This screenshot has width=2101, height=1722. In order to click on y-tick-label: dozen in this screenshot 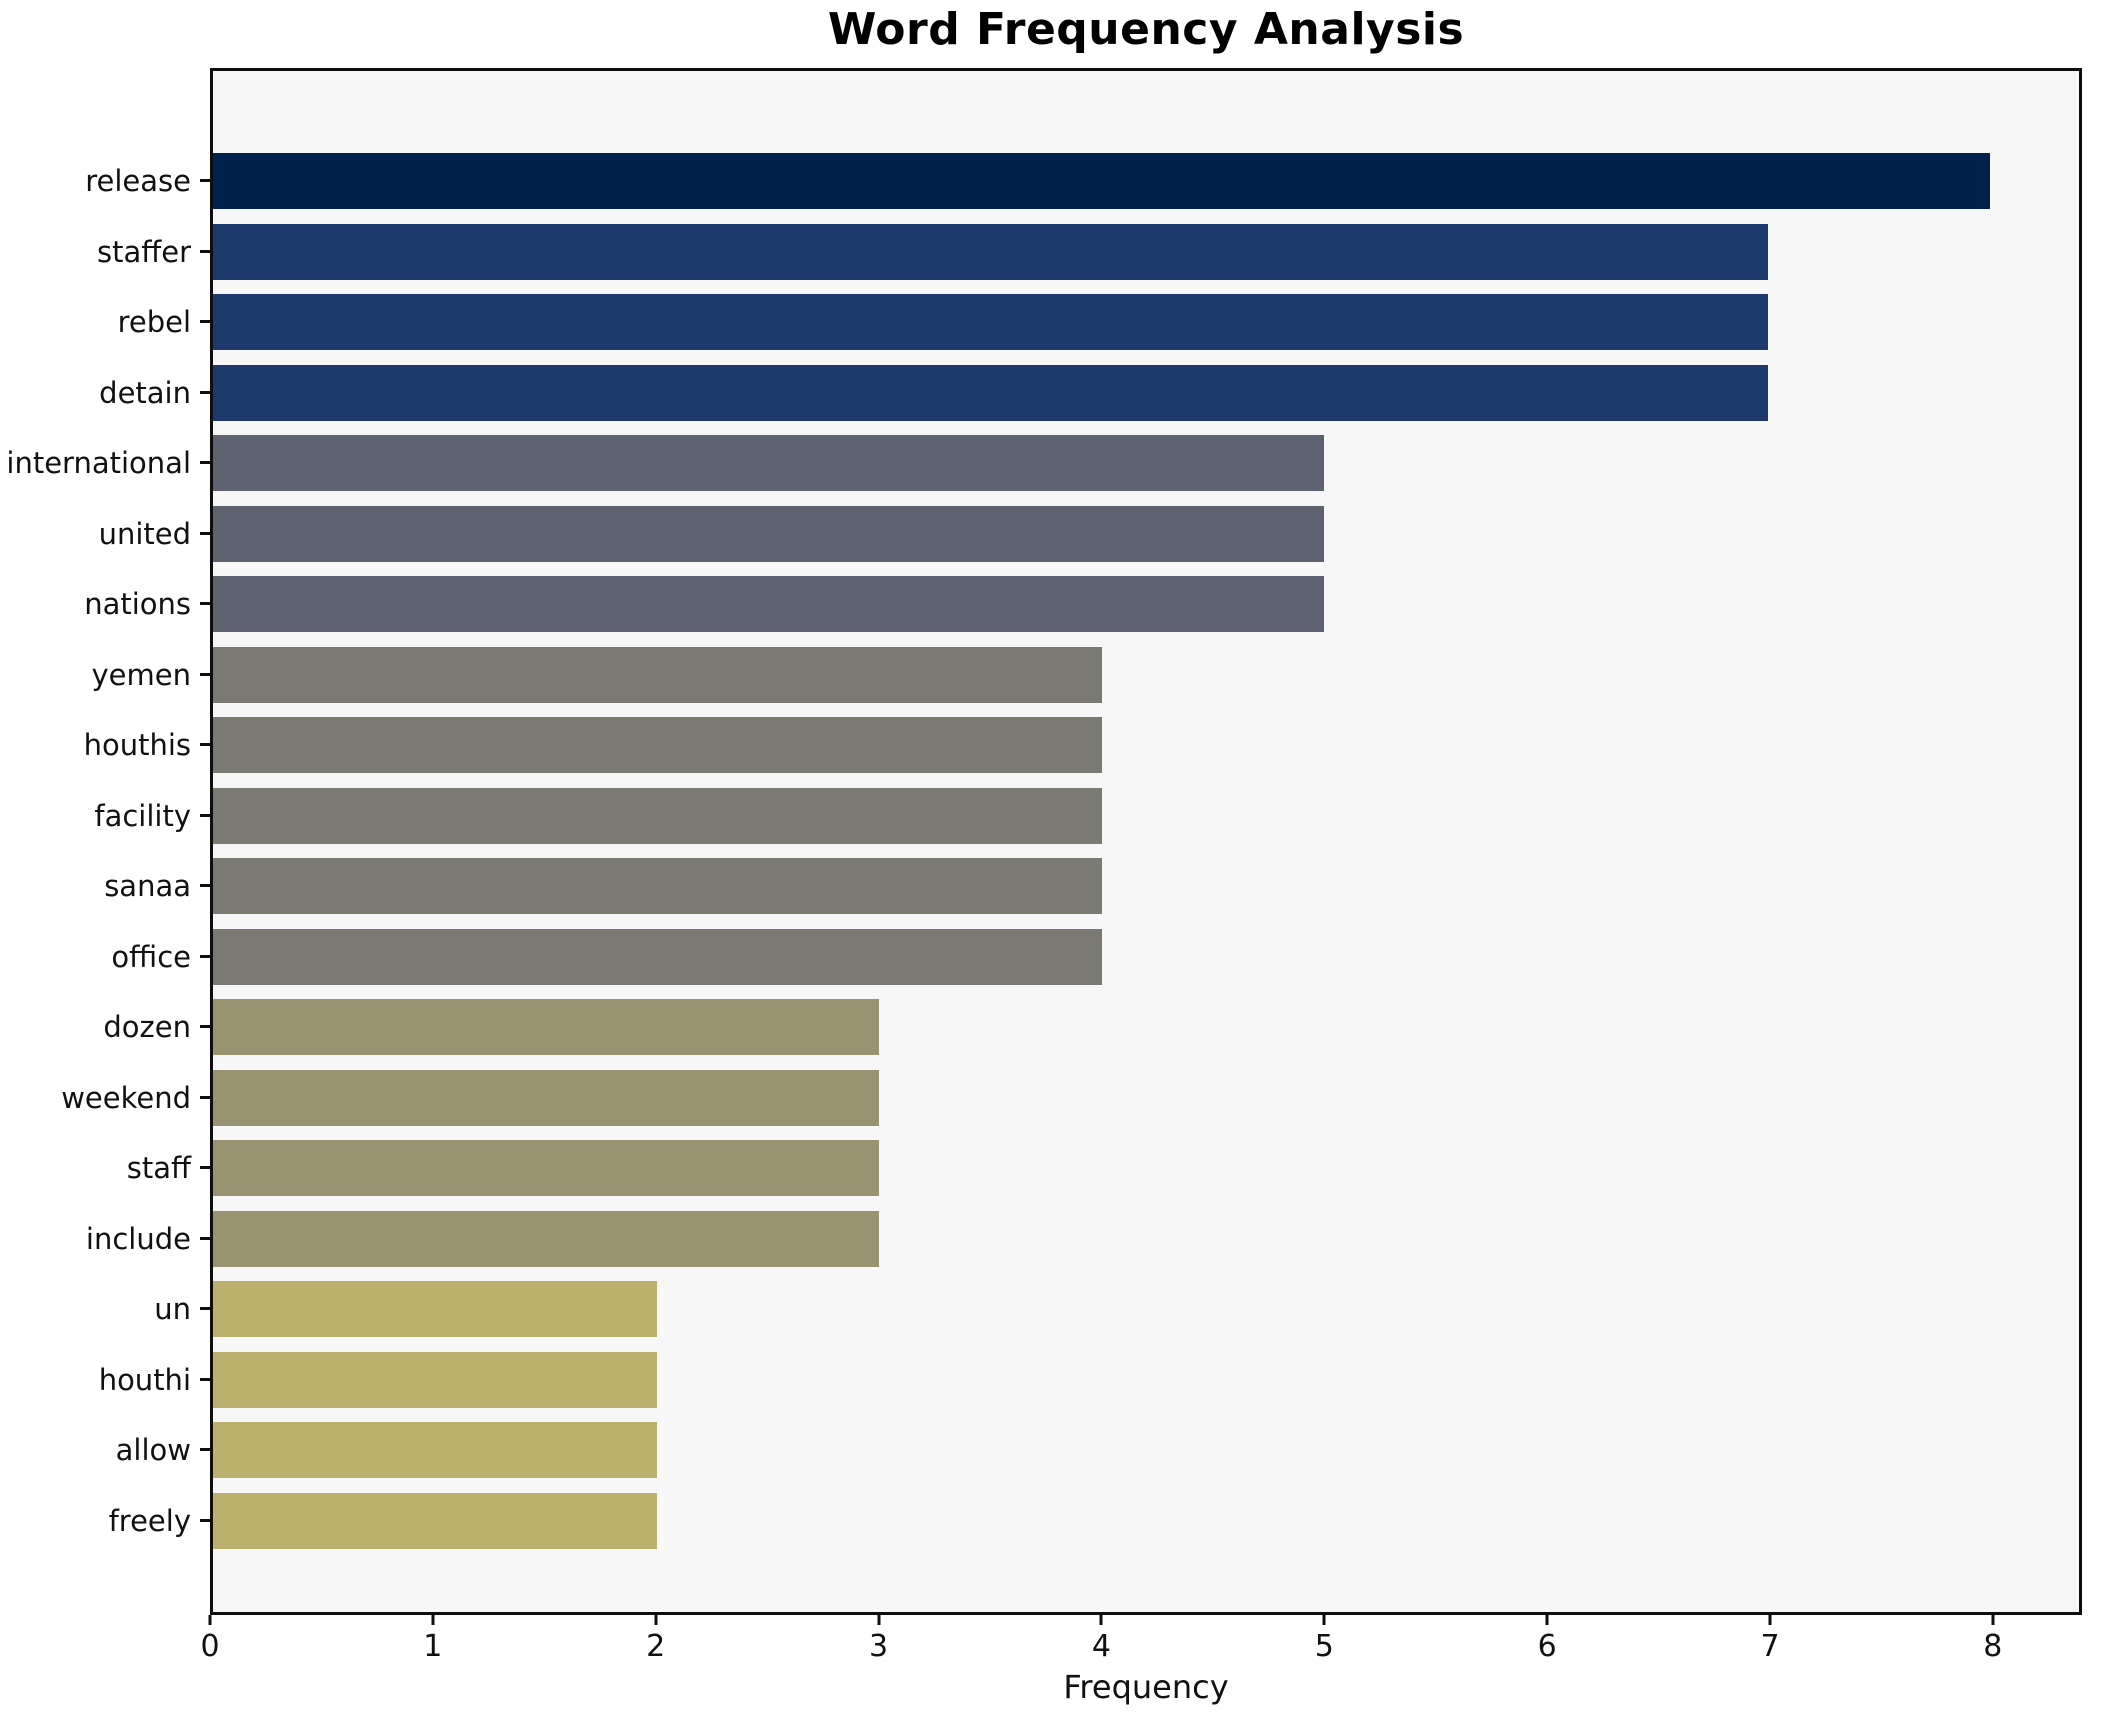, I will do `click(147, 1027)`.